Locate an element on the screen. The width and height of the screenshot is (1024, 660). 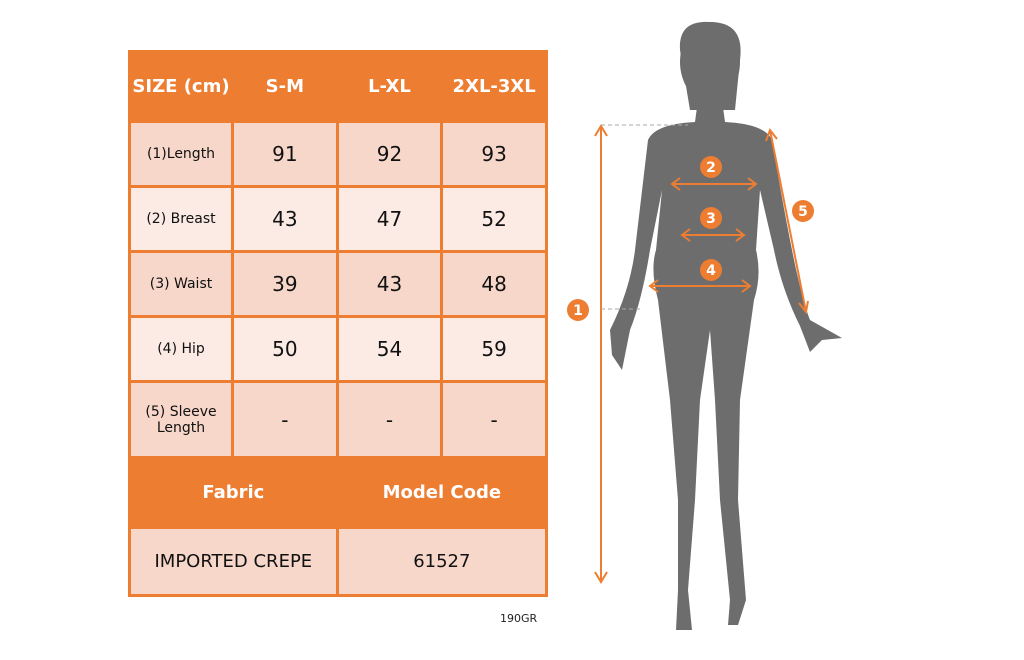
cell: 92 is located at coordinates (389, 154).